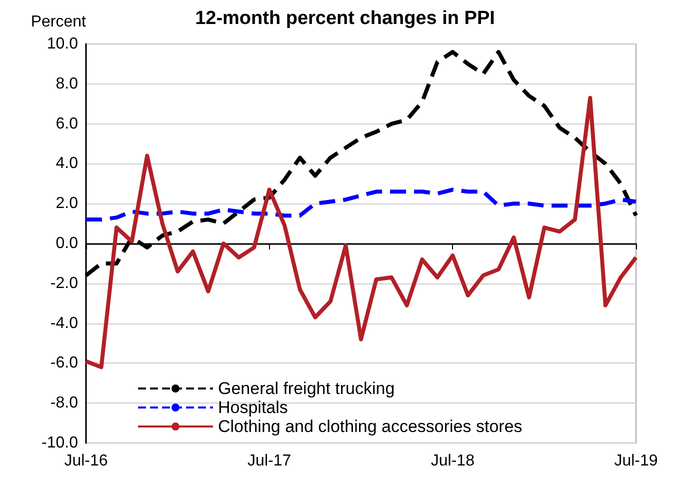 The height and width of the screenshot is (482, 680). What do you see at coordinates (67, 243) in the screenshot?
I see `y-tick-label: 0.0` at bounding box center [67, 243].